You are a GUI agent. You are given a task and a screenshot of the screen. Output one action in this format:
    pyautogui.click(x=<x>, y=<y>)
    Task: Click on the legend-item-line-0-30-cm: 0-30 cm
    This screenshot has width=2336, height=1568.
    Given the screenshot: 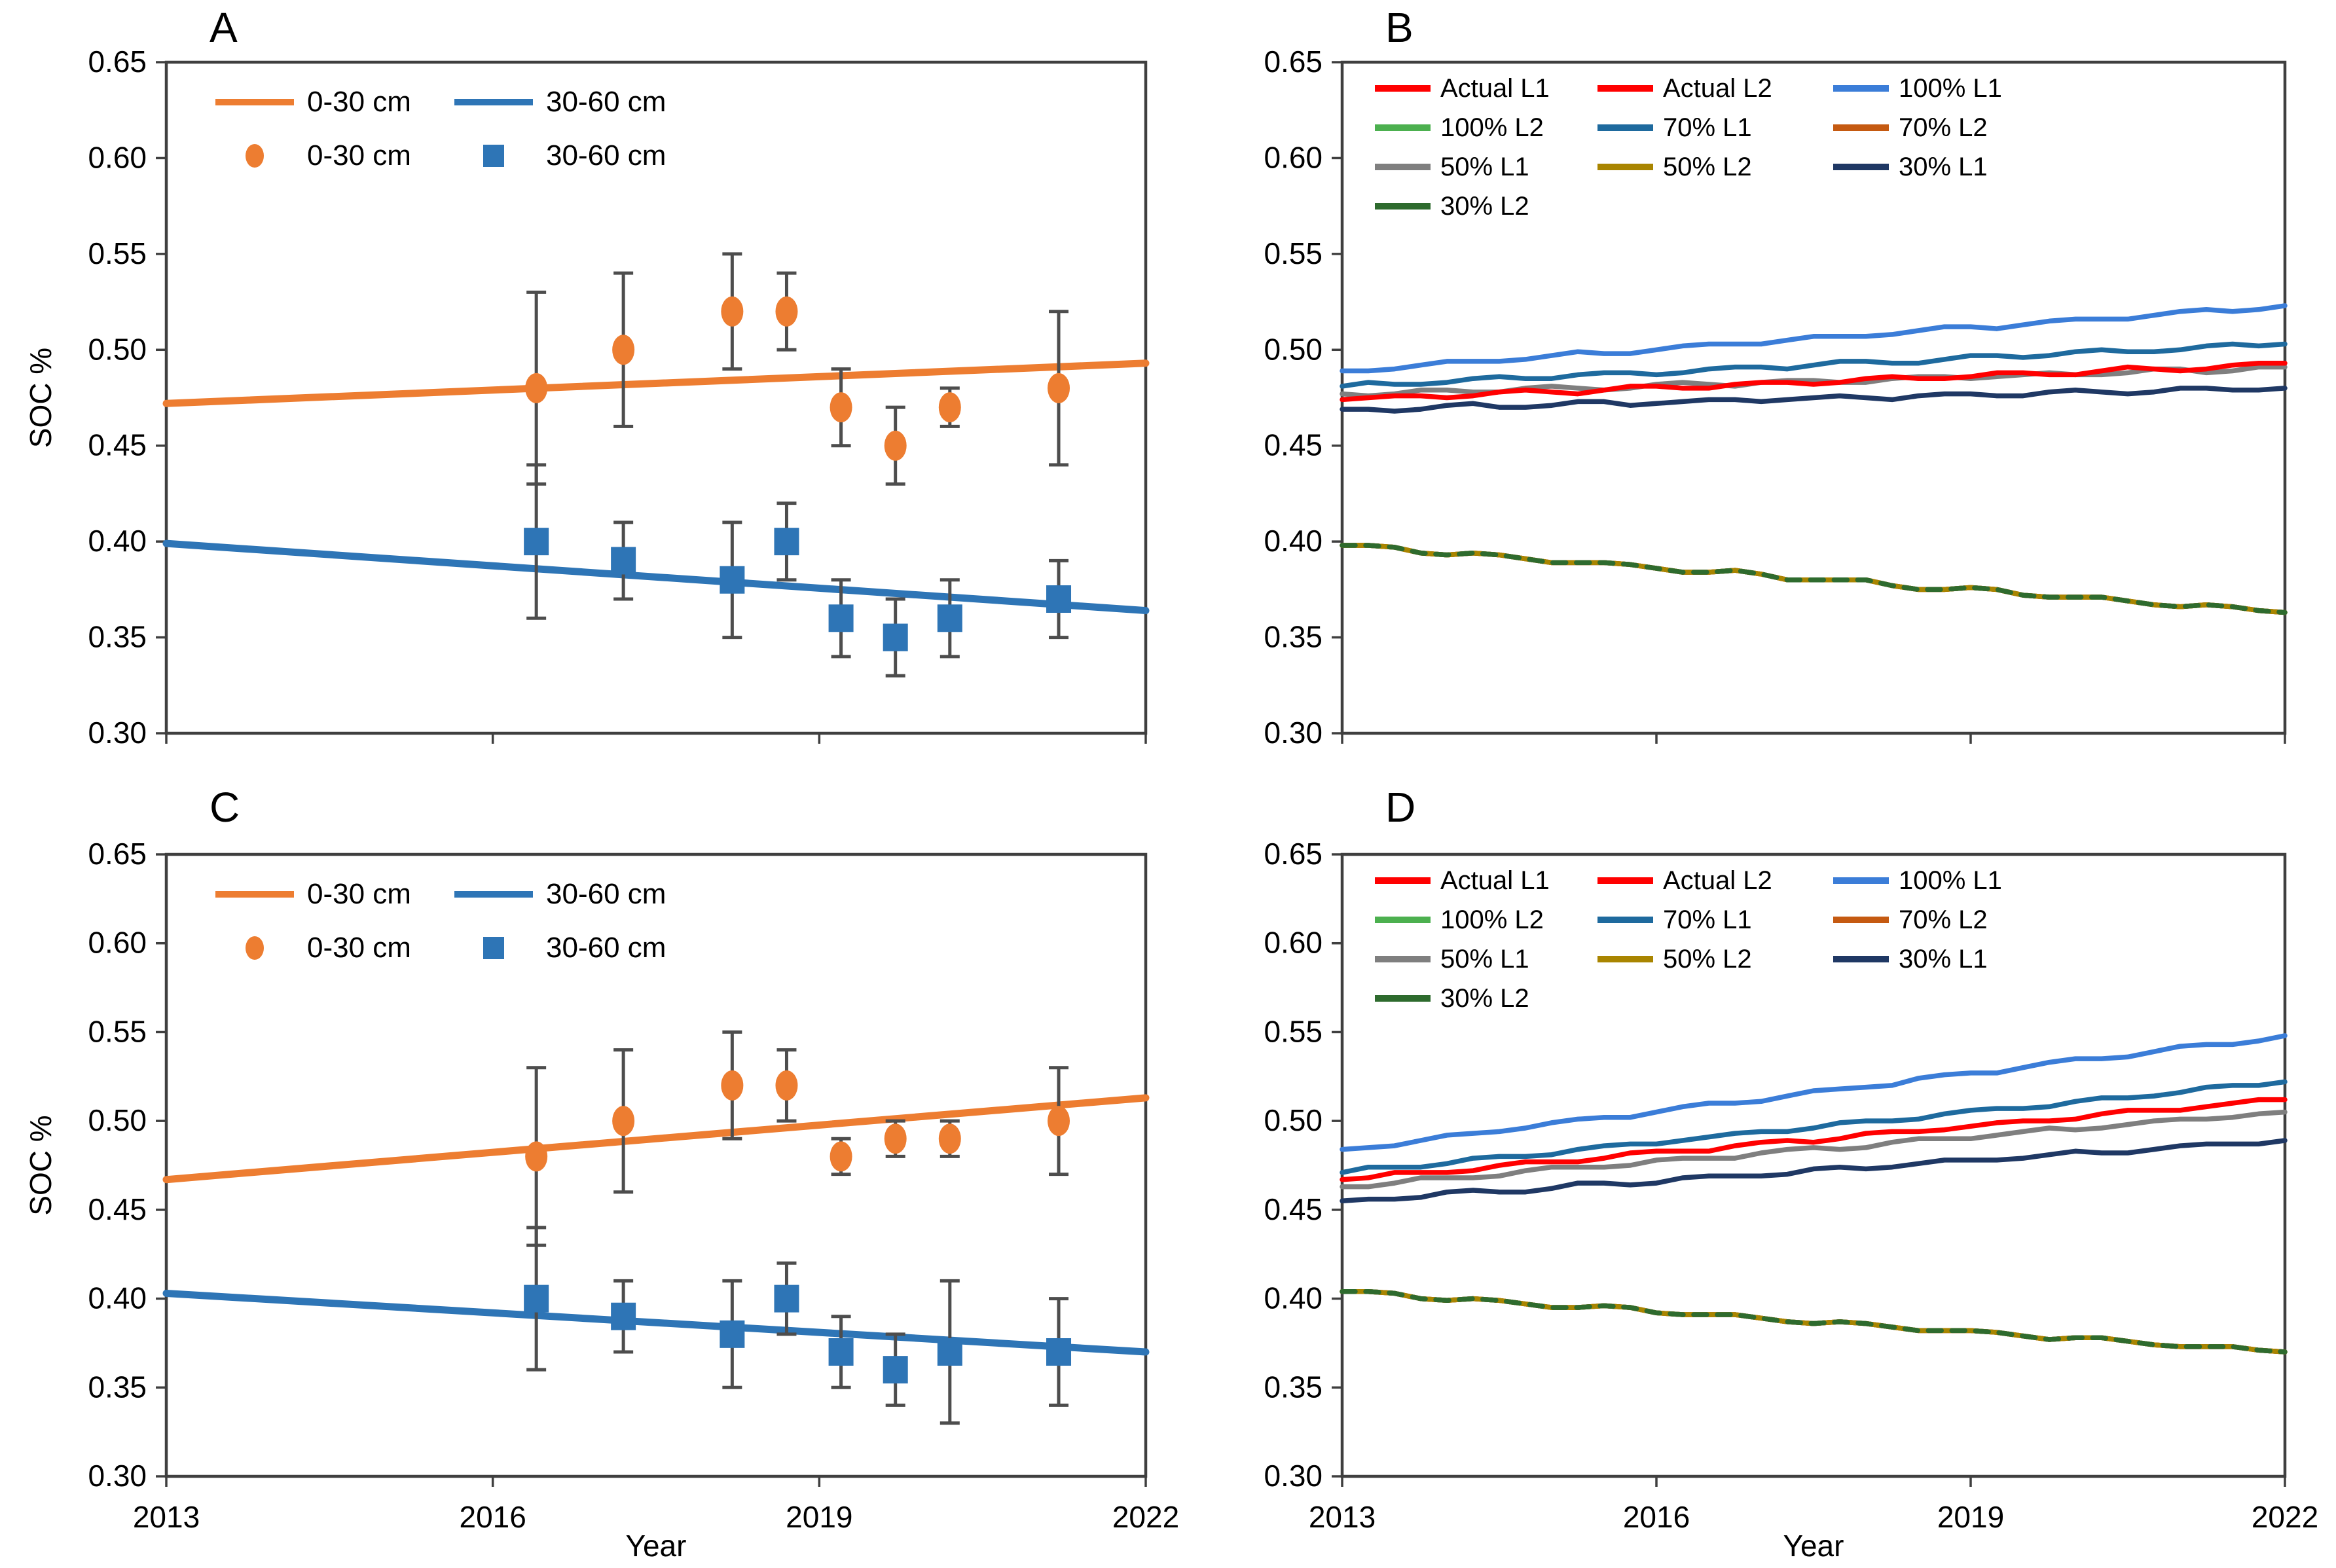 What is the action you would take?
    pyautogui.click(x=313, y=894)
    